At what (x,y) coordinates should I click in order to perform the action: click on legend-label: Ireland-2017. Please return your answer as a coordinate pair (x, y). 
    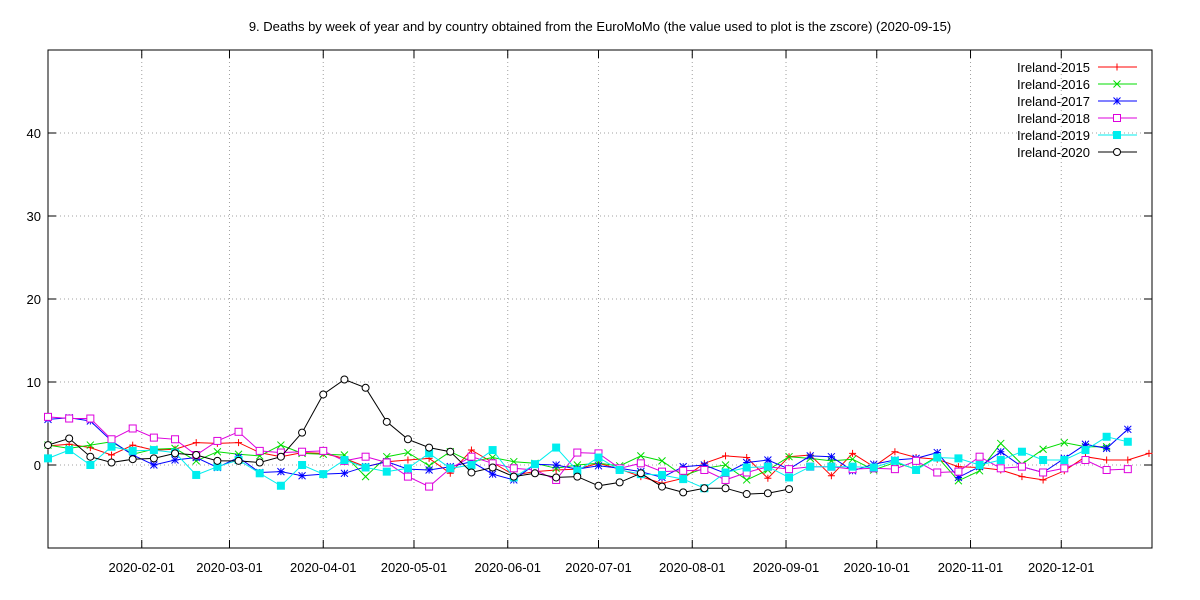
    Looking at the image, I should click on (1053, 101).